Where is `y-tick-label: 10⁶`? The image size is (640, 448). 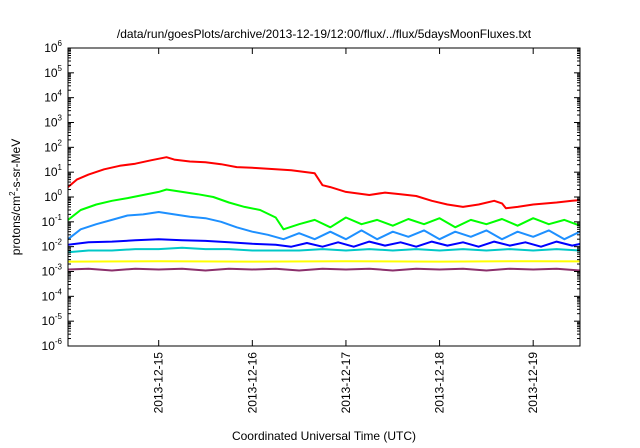
y-tick-label: 10⁶ is located at coordinates (53, 47).